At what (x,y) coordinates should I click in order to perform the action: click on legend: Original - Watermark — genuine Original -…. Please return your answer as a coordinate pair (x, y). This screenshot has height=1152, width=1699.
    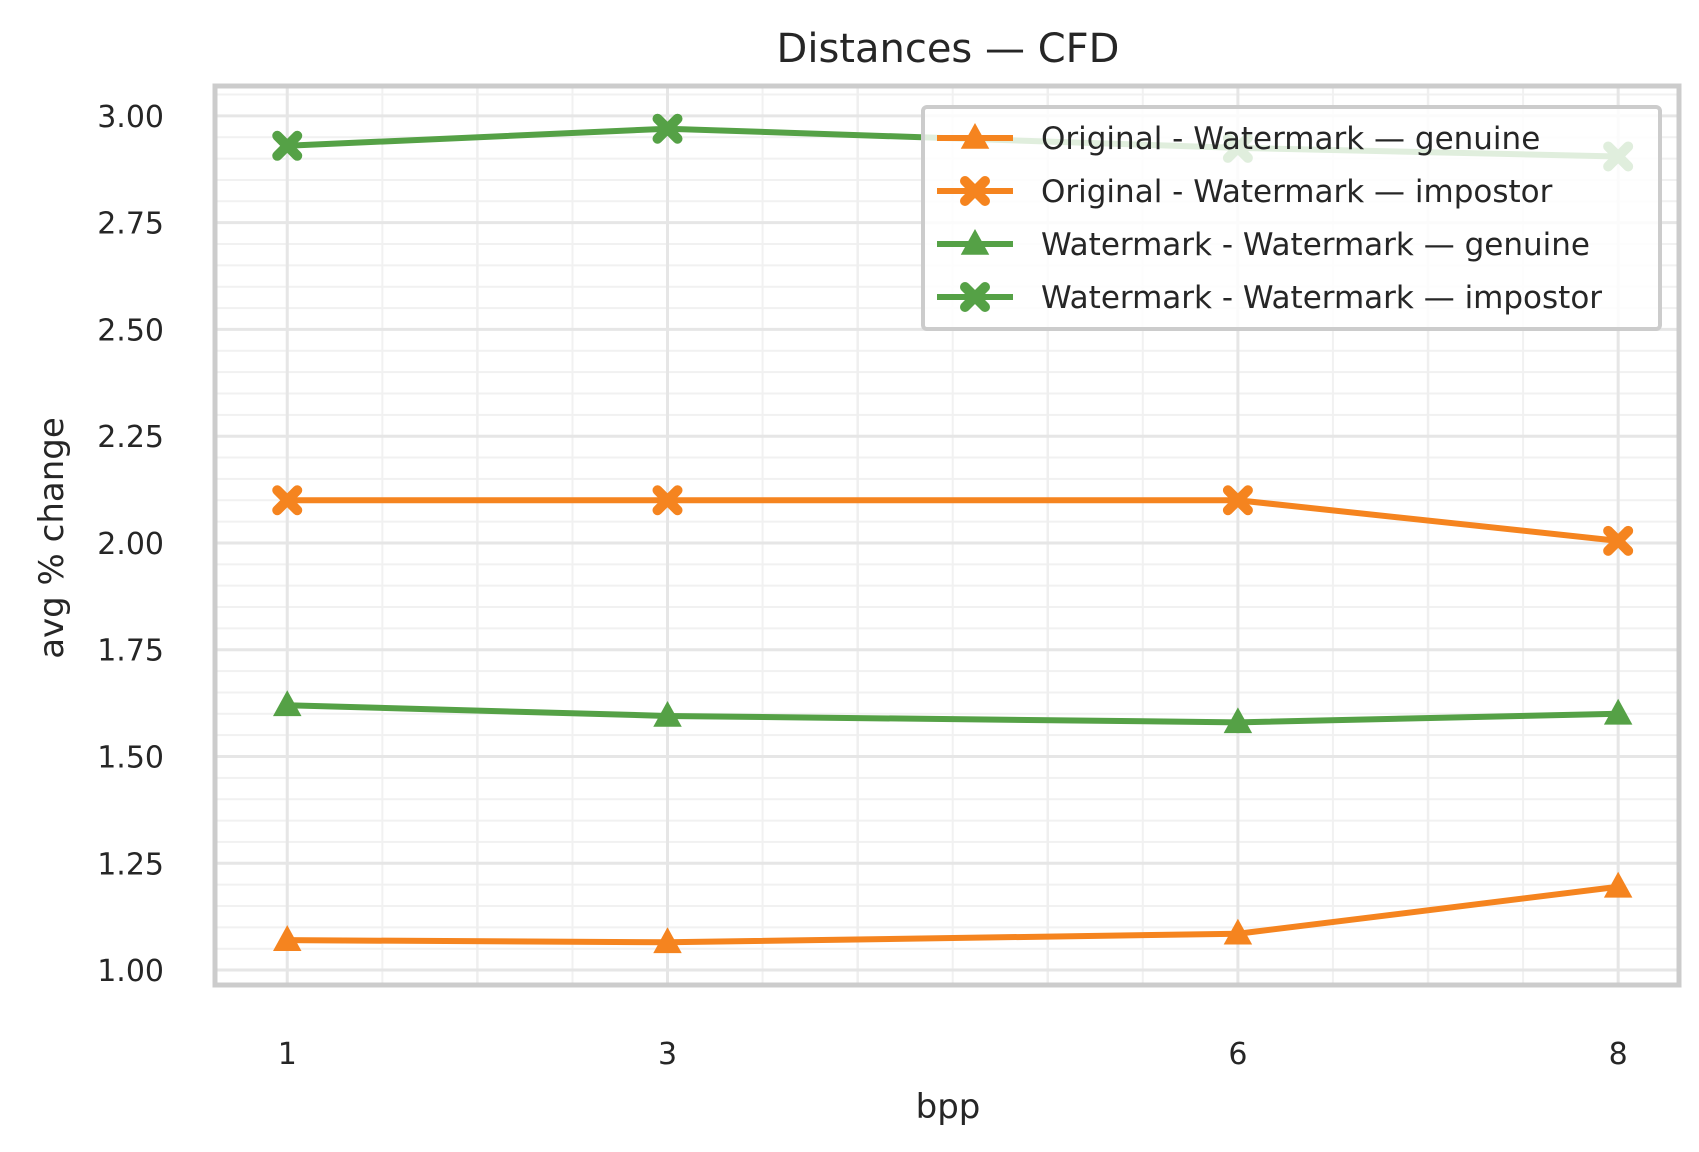
    Looking at the image, I should click on (1291, 218).